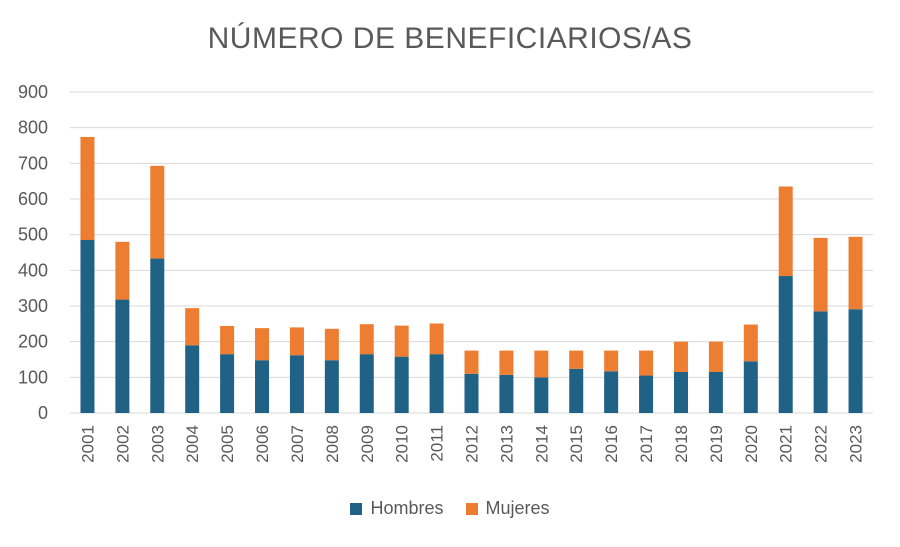 Image resolution: width=900 pixels, height=547 pixels. I want to click on bar-mujeres-2021, so click(785, 231).